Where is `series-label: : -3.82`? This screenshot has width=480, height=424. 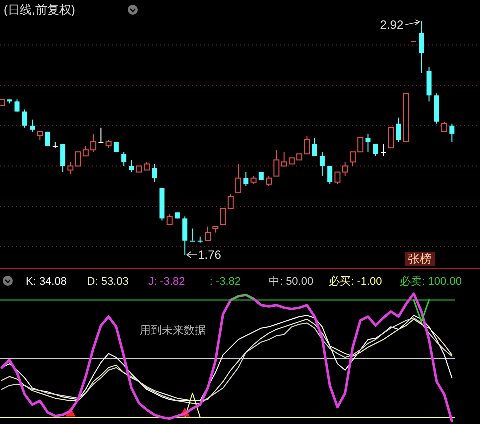 series-label: : -3.82 is located at coordinates (226, 282).